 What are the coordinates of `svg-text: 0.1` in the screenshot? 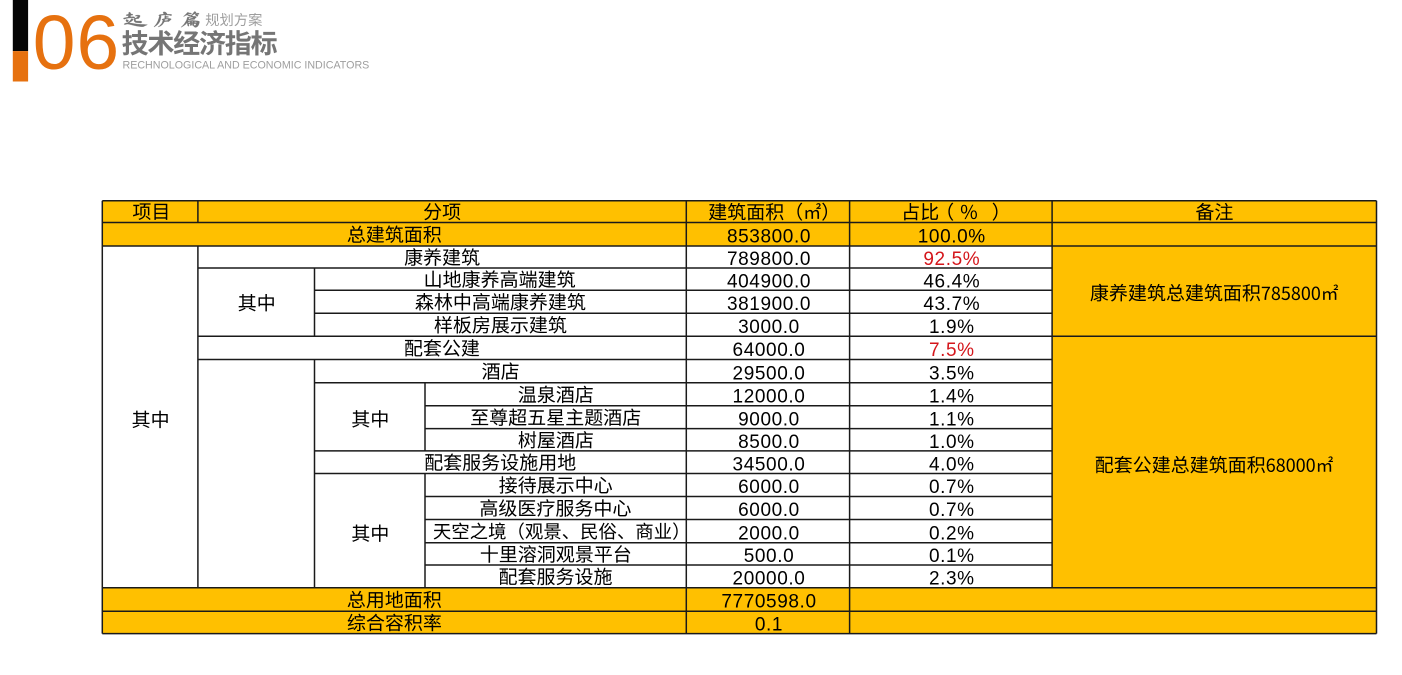 It's located at (769, 625).